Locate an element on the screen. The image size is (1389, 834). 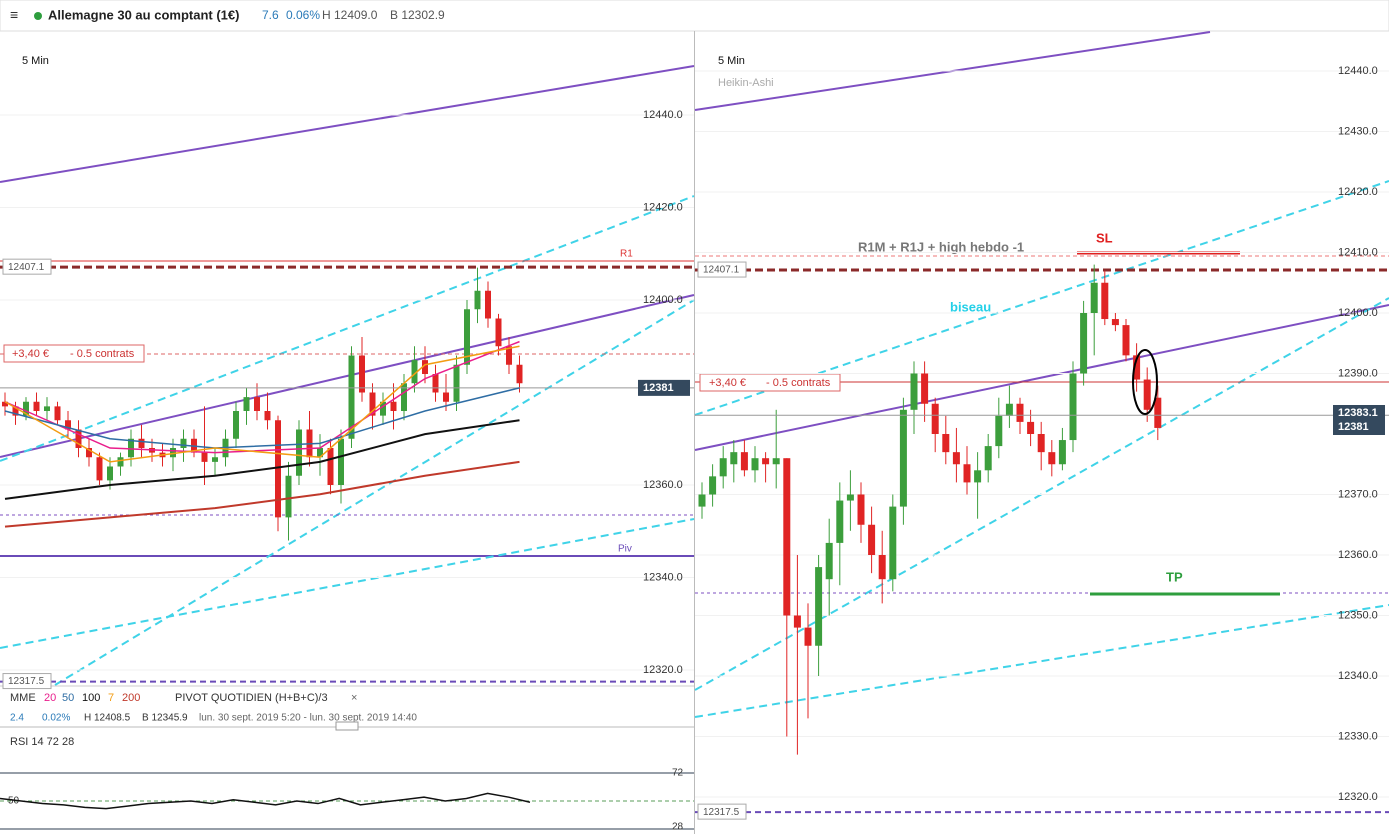
y-tick-label: 12430.0 is located at coordinates (1358, 131).